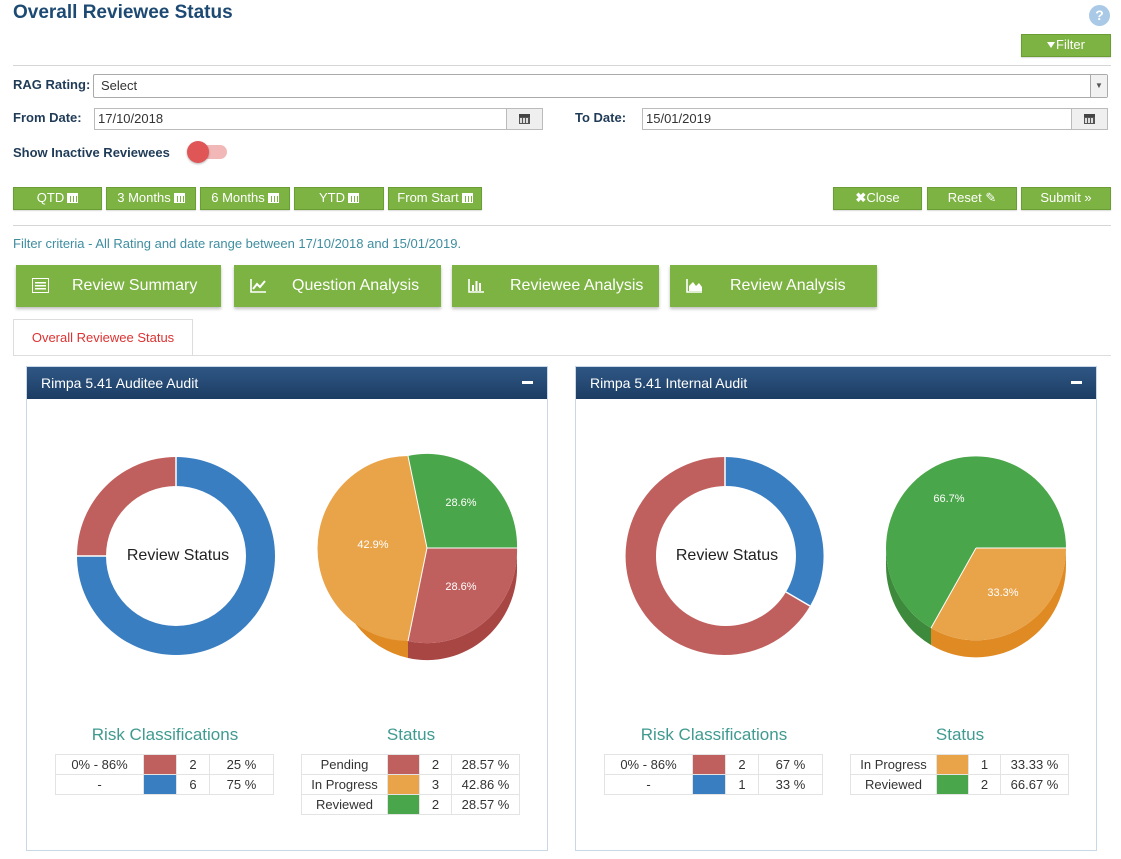  What do you see at coordinates (258, 286) in the screenshot?
I see `line-chart-icon` at bounding box center [258, 286].